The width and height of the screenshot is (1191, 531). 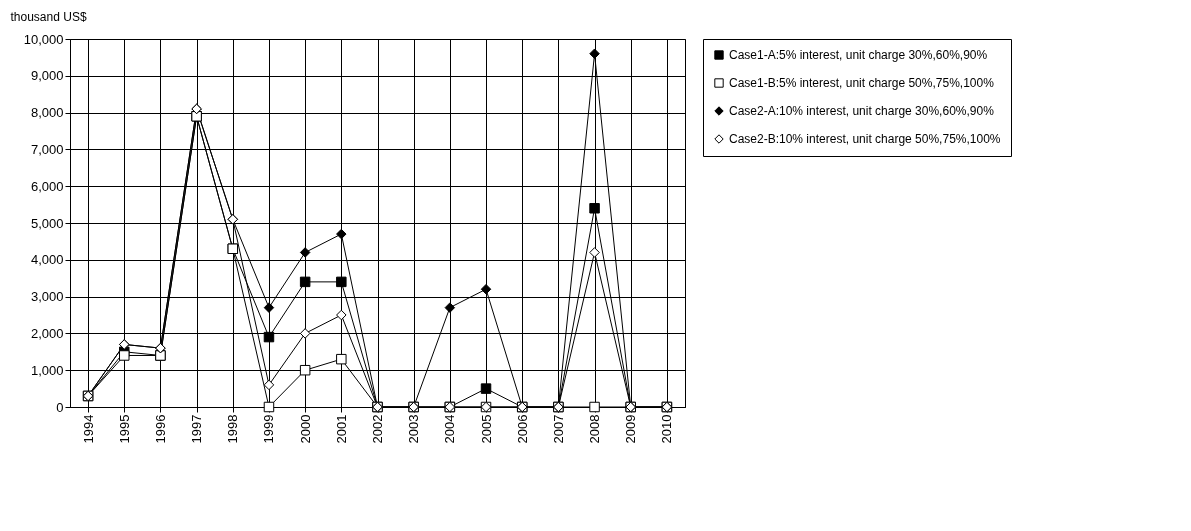 I want to click on x-tick-label: 2008, so click(x=595, y=429).